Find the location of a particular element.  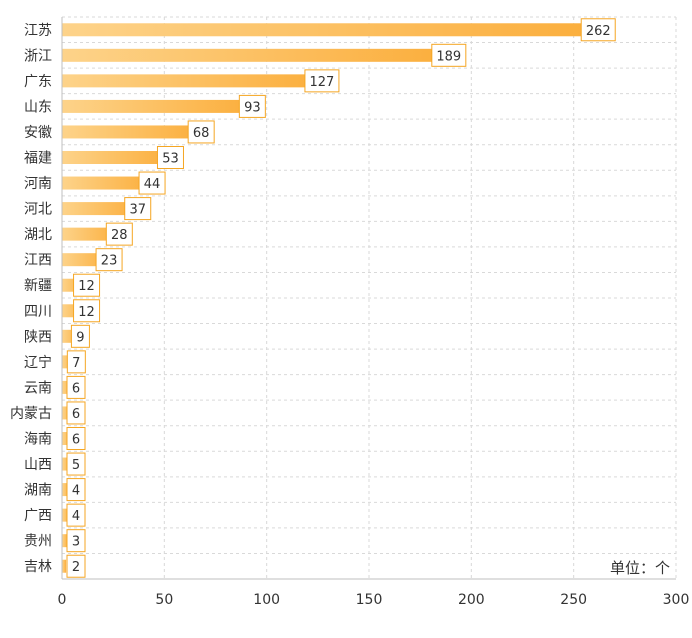

category-label: 内蒙古 is located at coordinates (31, 414).